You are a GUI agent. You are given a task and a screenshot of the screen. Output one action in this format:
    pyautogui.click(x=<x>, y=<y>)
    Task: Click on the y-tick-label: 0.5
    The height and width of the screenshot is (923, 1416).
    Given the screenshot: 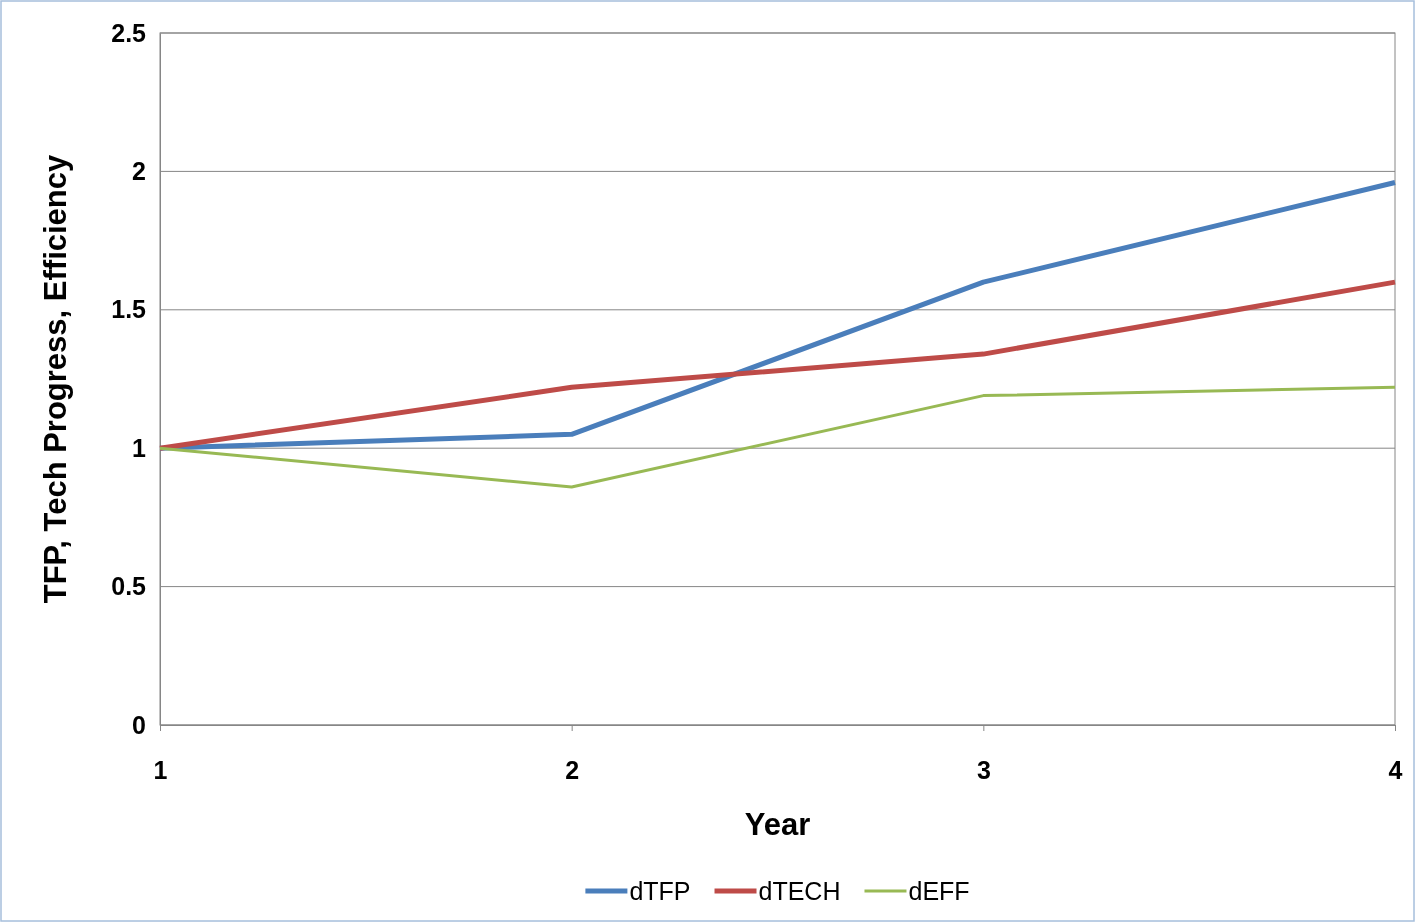 What is the action you would take?
    pyautogui.click(x=129, y=586)
    